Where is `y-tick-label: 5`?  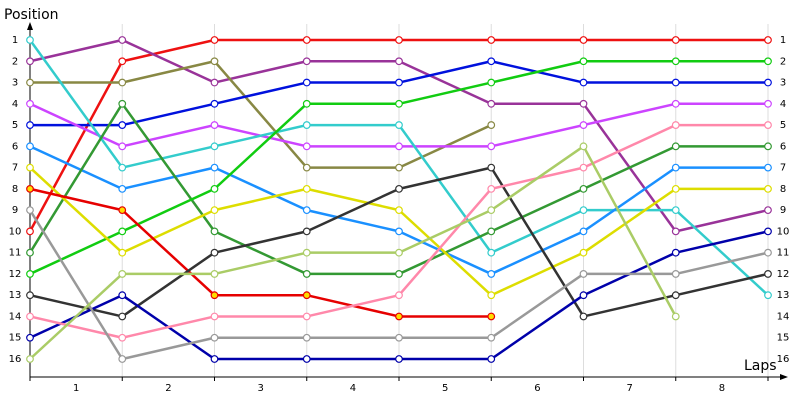 y-tick-label: 5 is located at coordinates (15, 125).